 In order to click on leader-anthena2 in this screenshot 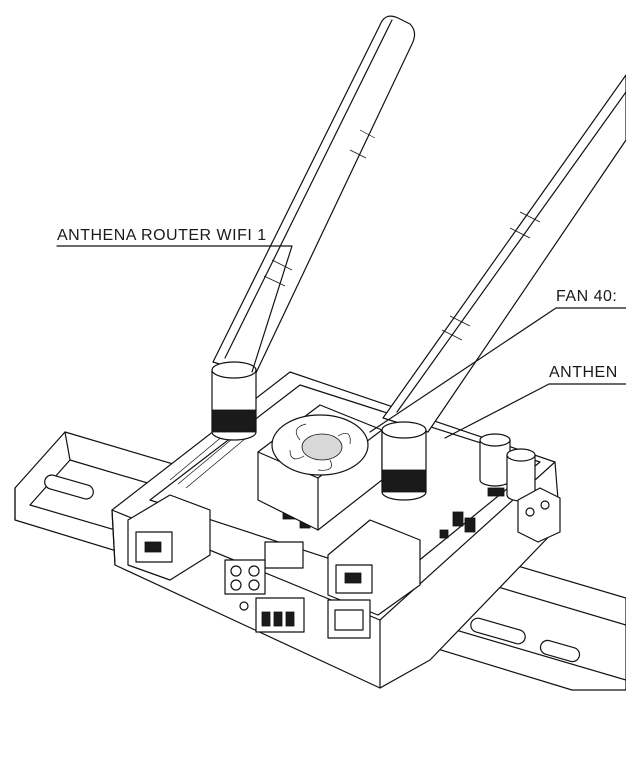, I will do `click(535, 411)`.